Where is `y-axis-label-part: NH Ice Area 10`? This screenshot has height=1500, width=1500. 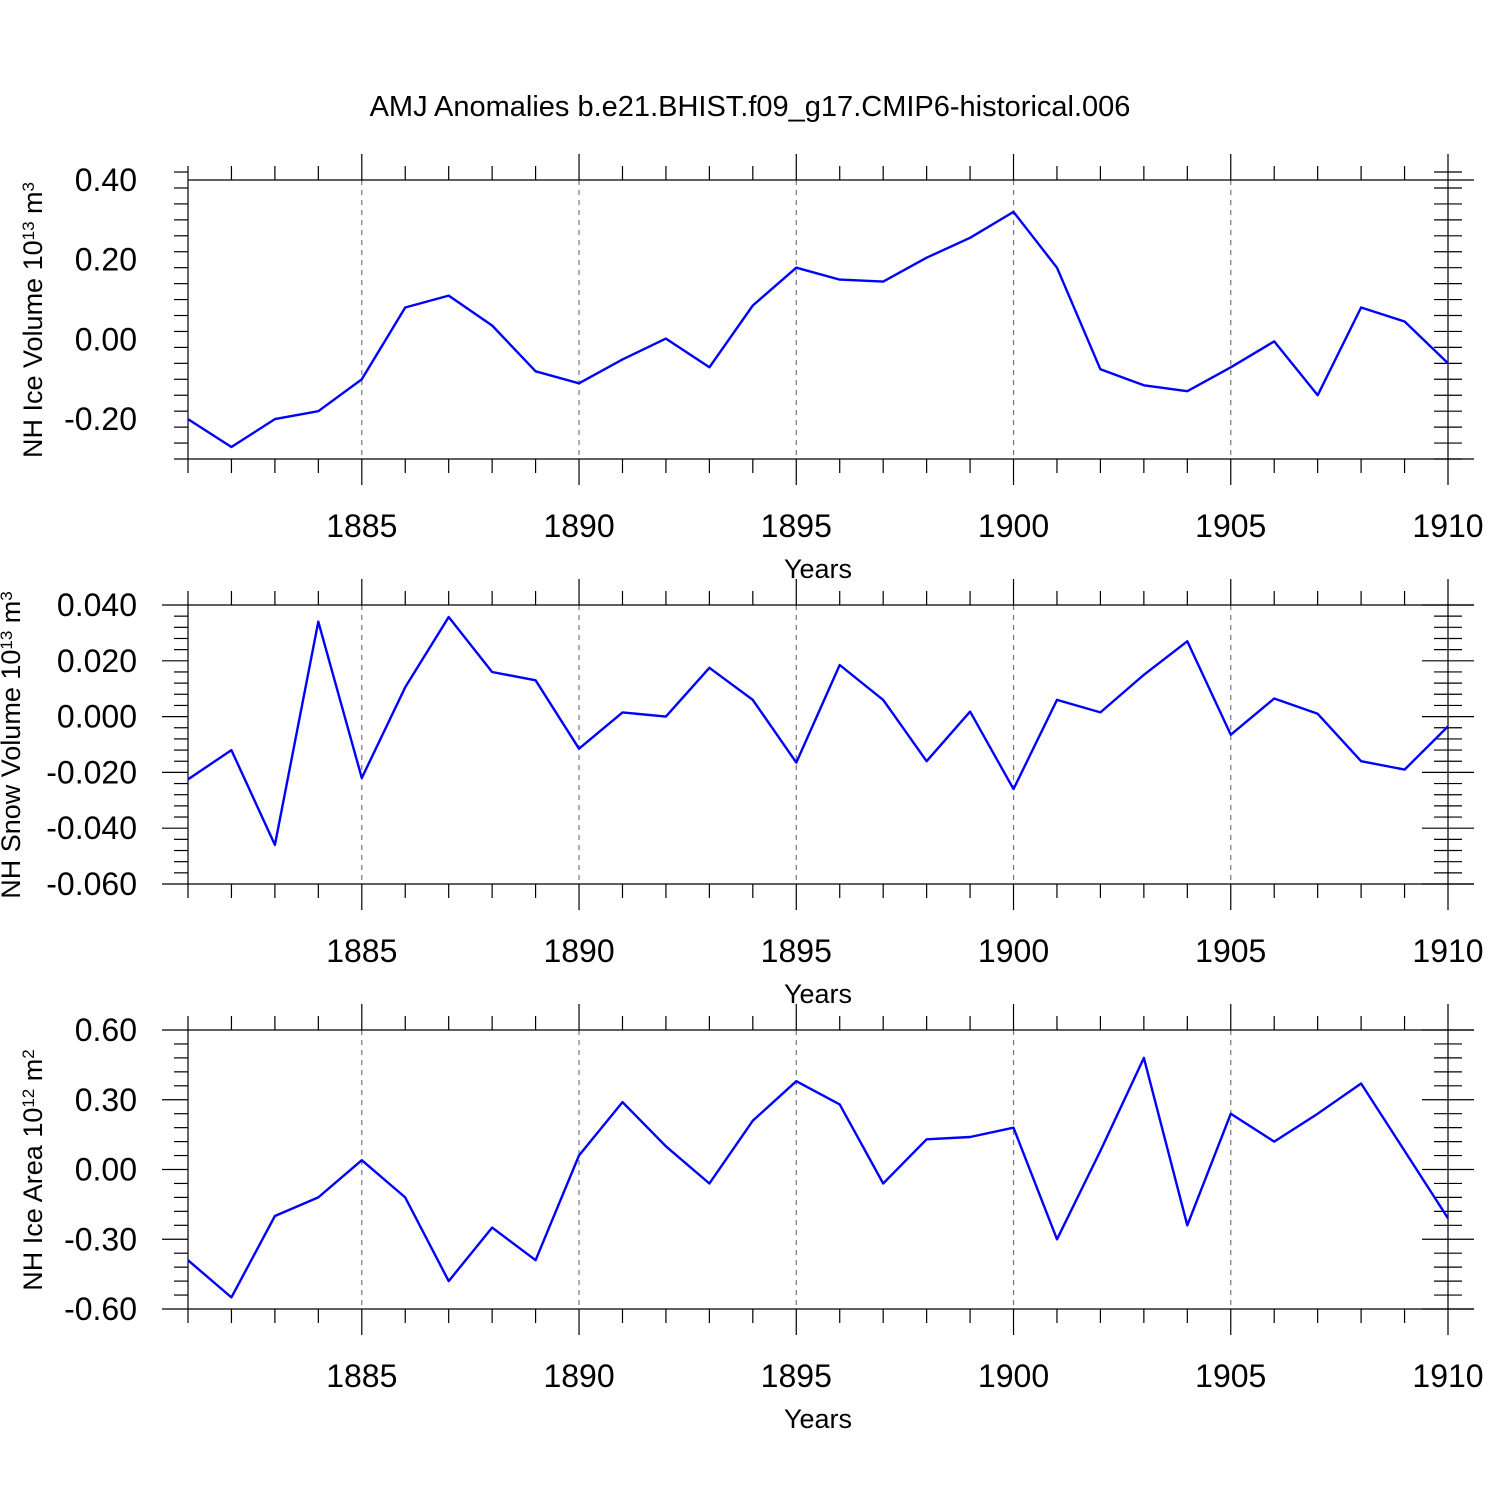 y-axis-label-part: NH Ice Area 10 is located at coordinates (33, 1199).